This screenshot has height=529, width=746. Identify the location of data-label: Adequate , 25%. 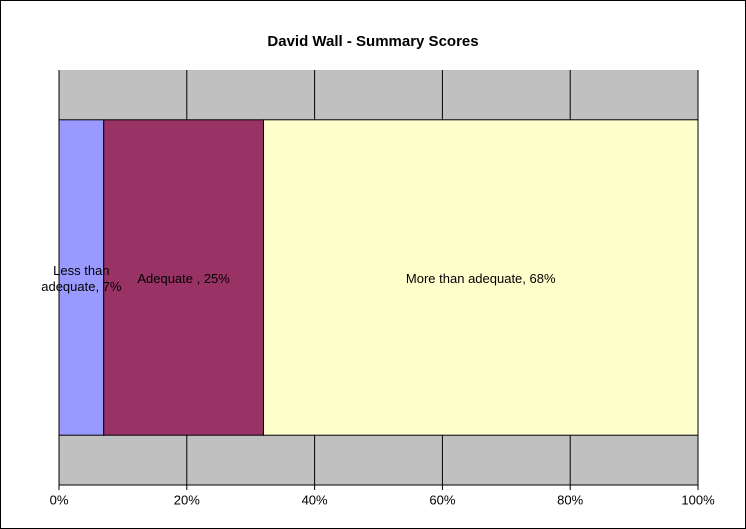
(183, 278).